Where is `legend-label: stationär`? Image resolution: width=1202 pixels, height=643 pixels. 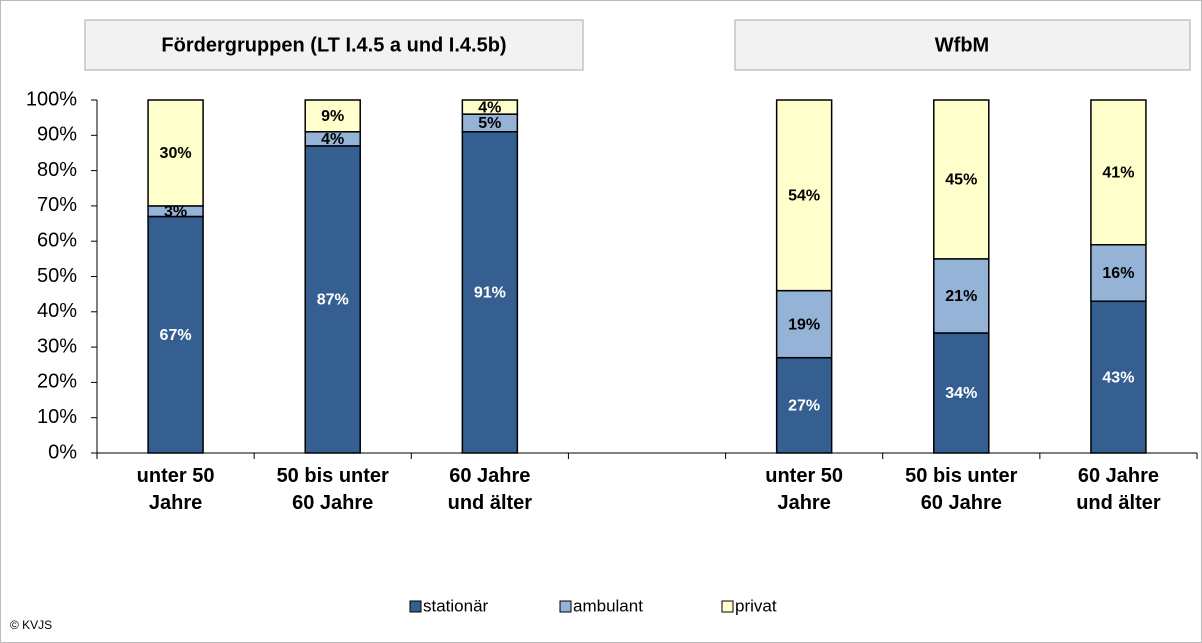 legend-label: stationär is located at coordinates (456, 605).